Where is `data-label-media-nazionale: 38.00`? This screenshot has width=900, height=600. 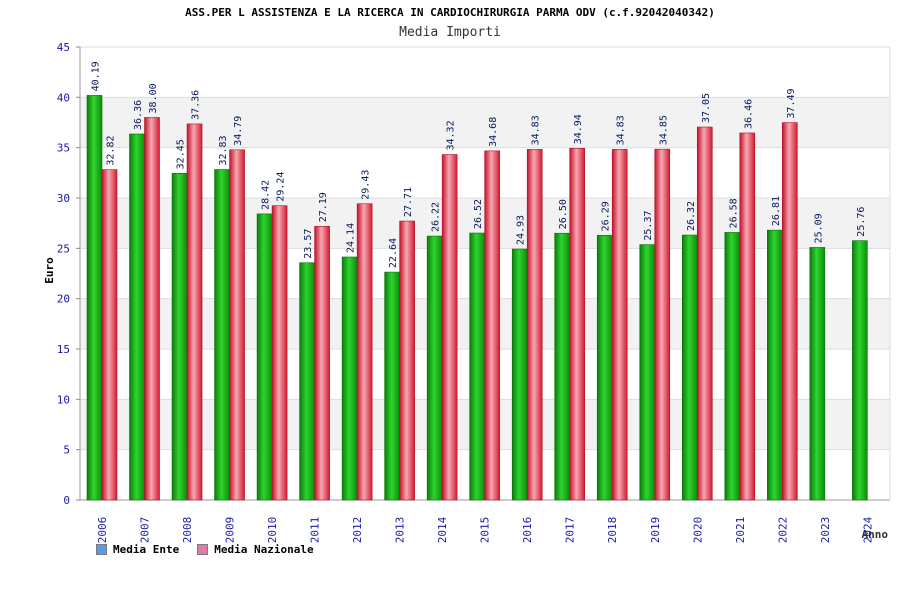
data-label-media-nazionale: 38.00 is located at coordinates (153, 98).